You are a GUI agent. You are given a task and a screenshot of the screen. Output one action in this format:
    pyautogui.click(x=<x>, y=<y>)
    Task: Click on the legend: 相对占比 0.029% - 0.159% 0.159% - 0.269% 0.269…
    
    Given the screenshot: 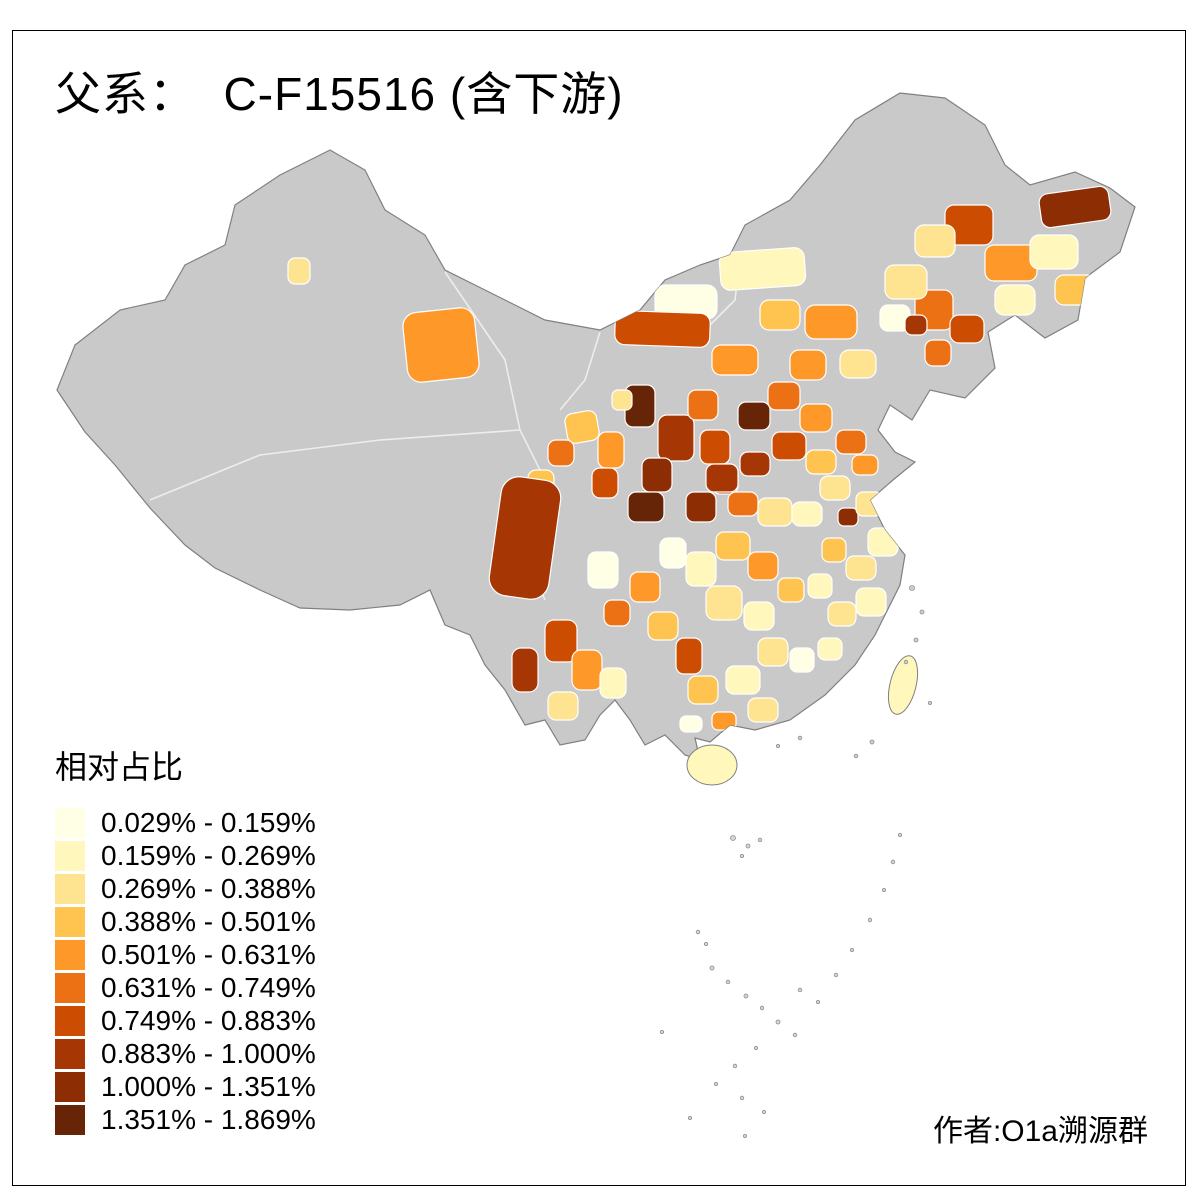 What is the action you would take?
    pyautogui.click(x=185, y=940)
    